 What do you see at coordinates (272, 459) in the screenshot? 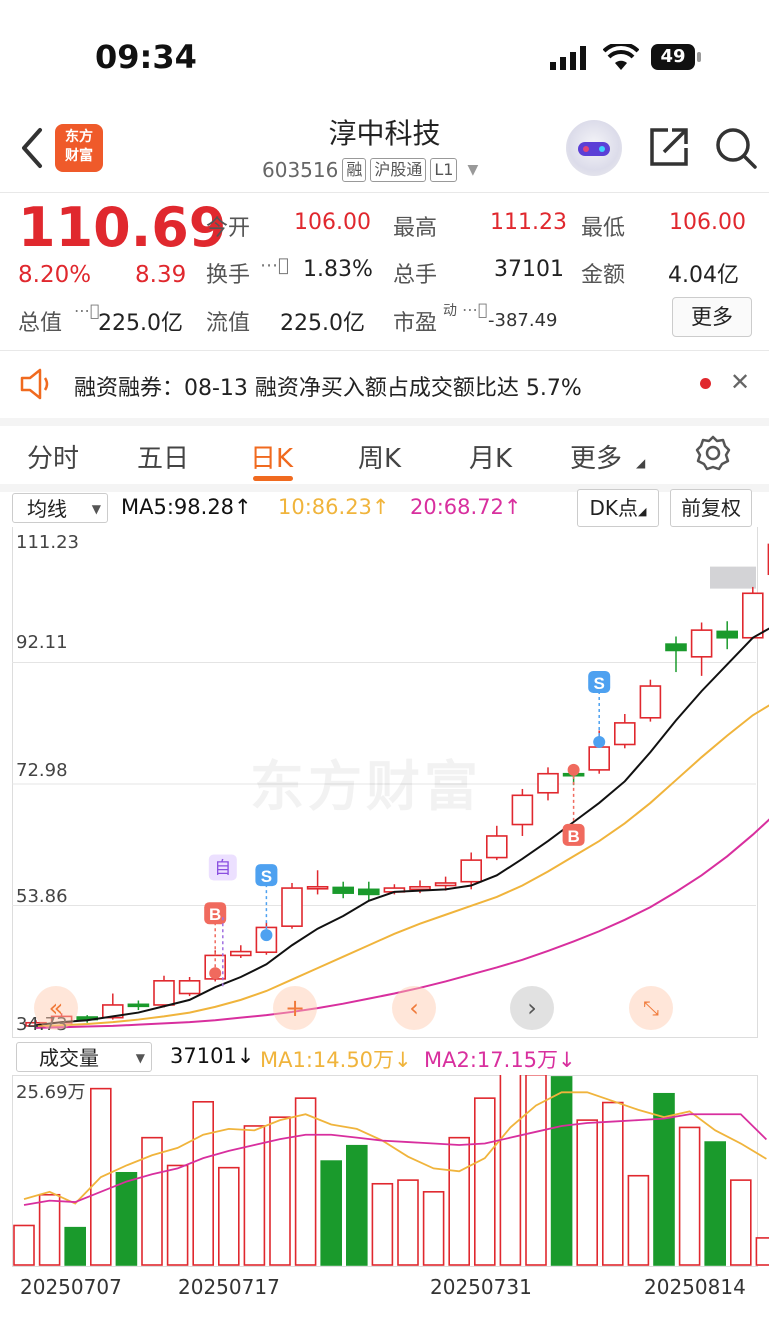
I see `tab-daily-k: 日K` at bounding box center [272, 459].